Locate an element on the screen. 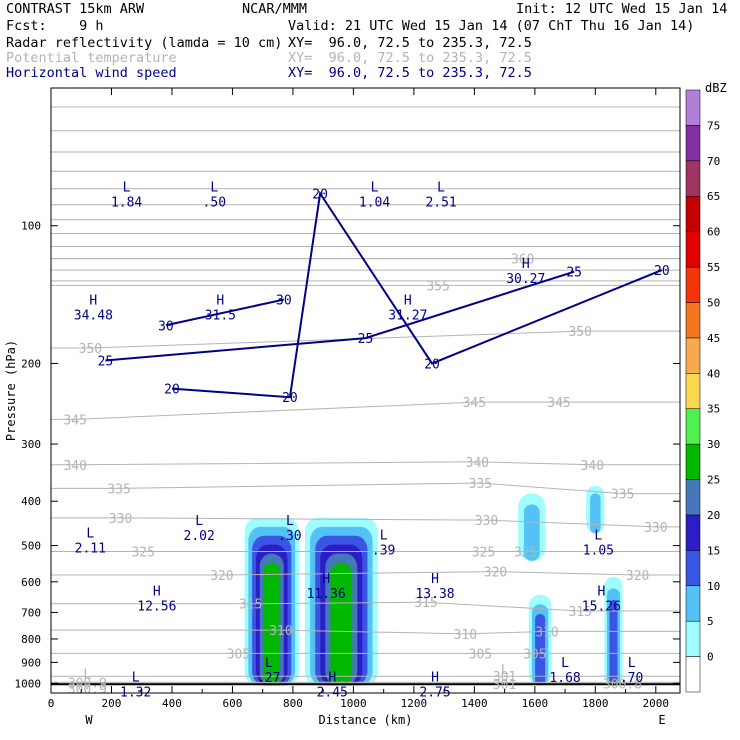 This screenshot has height=740, width=740. extremum-value: 13.38 is located at coordinates (434, 594).